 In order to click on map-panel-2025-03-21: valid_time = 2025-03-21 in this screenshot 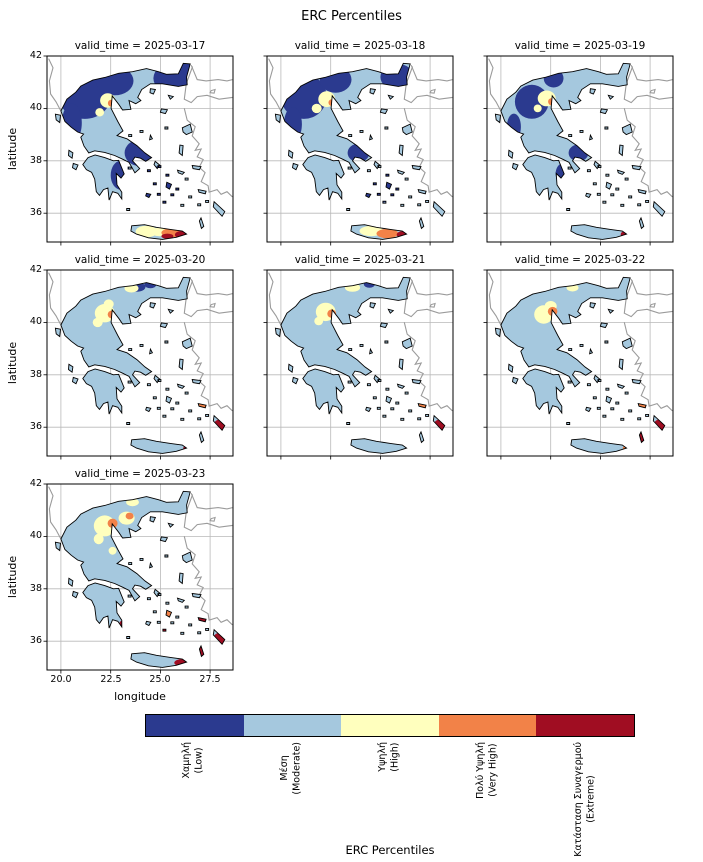, I will do `click(358, 357)`.